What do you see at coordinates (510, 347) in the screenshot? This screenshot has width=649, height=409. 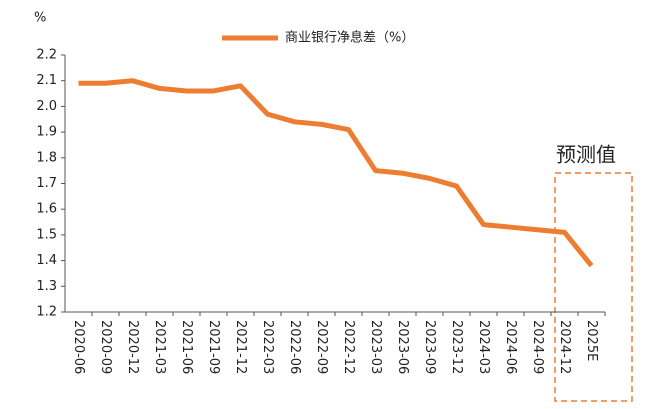 I see `x-tick-label: 2024-06` at bounding box center [510, 347].